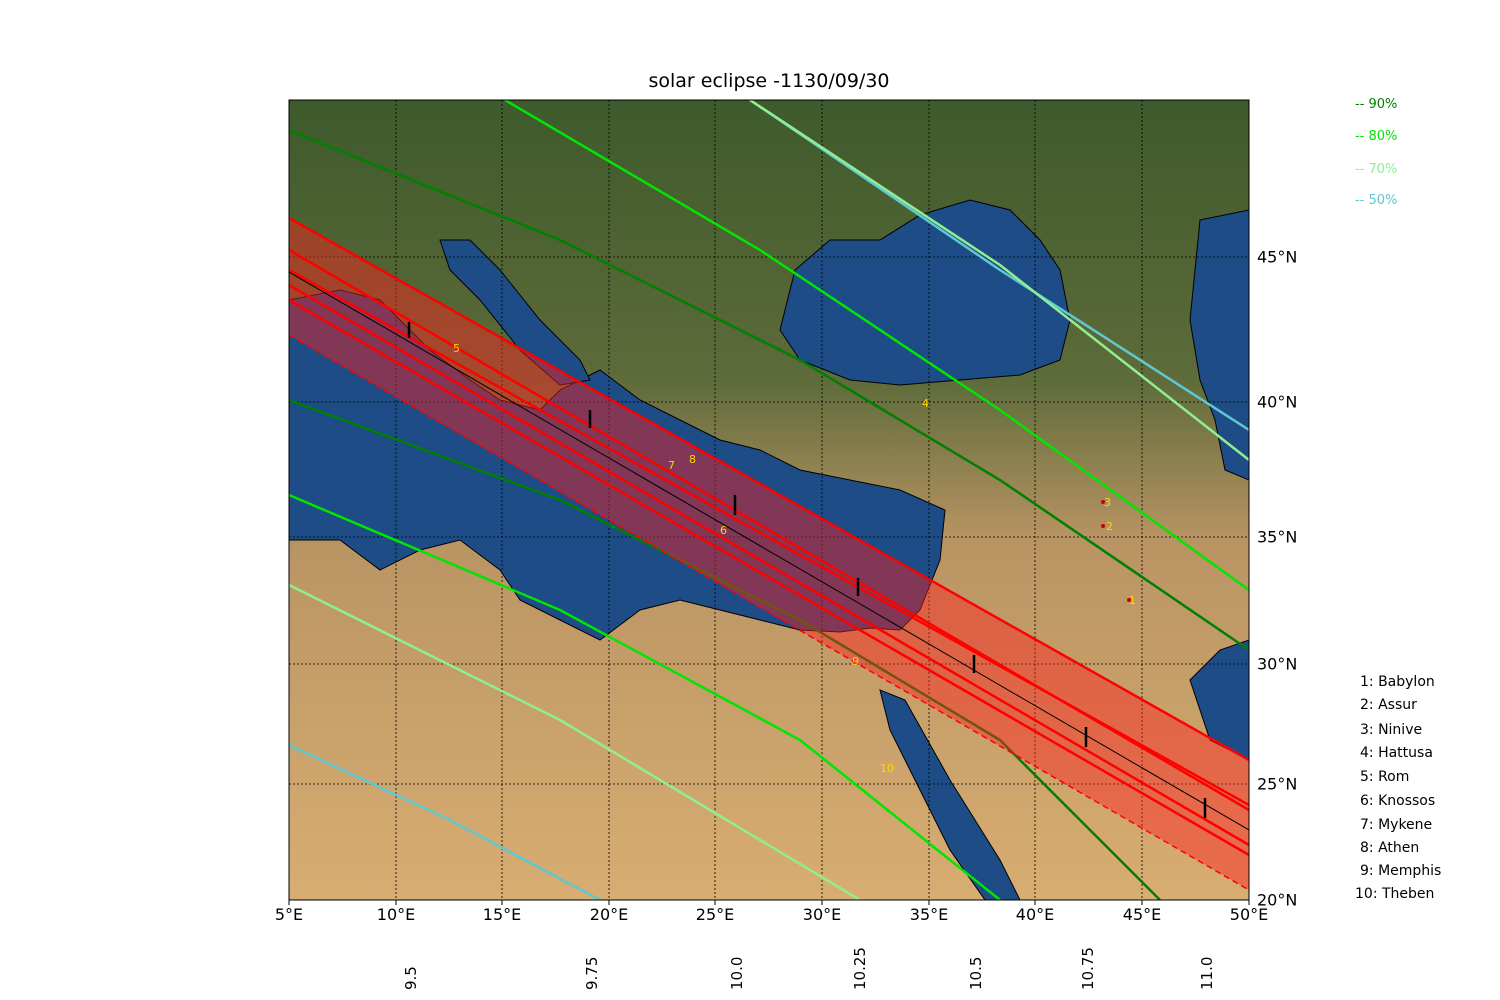  What do you see at coordinates (1385, 777) in the screenshot?
I see `site-list-item: 5: Rom` at bounding box center [1385, 777].